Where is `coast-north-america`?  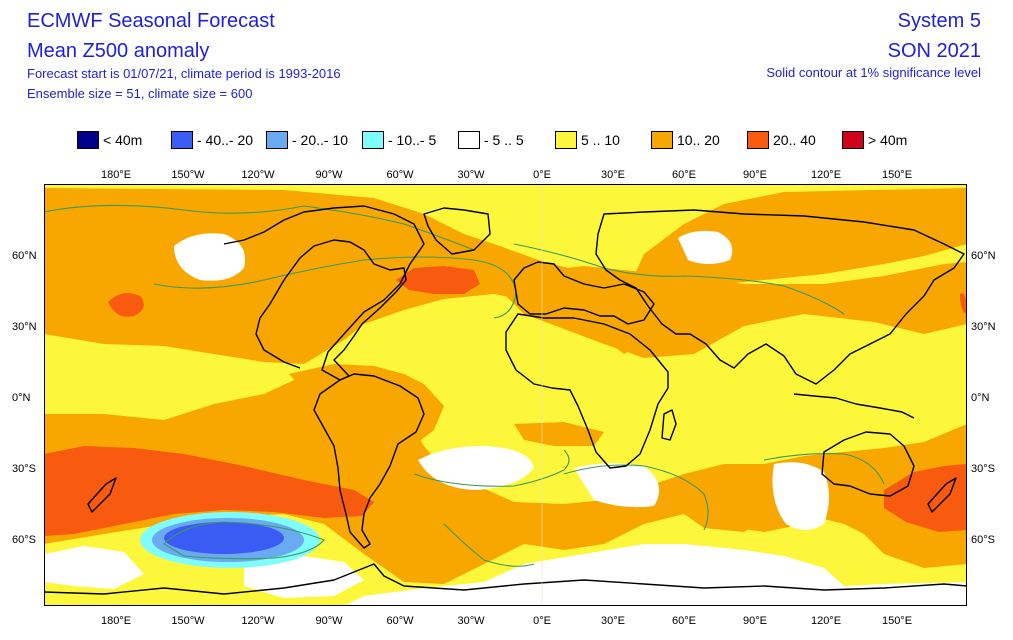
coast-north-america is located at coordinates (324, 293).